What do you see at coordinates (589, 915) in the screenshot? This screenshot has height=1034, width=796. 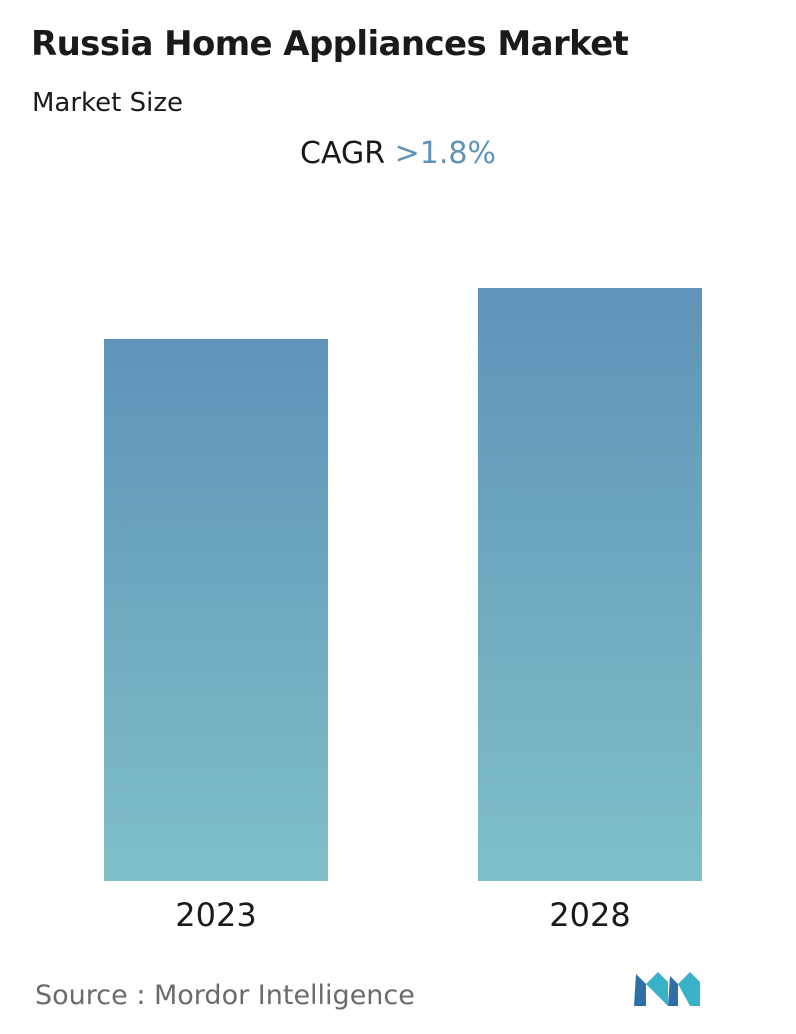 I see `x-tick-label-2028: 2028` at bounding box center [589, 915].